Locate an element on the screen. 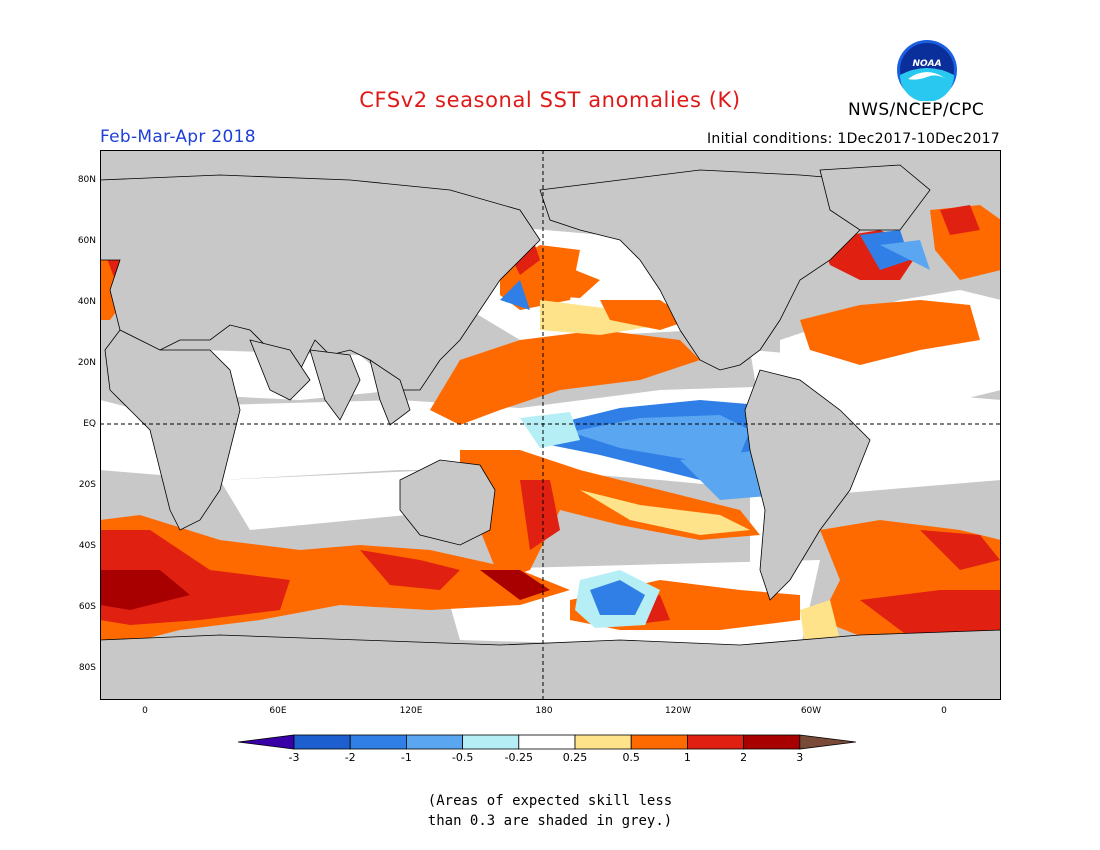 This screenshot has height=850, width=1100. lon-label-120w: 120W is located at coordinates (678, 711).